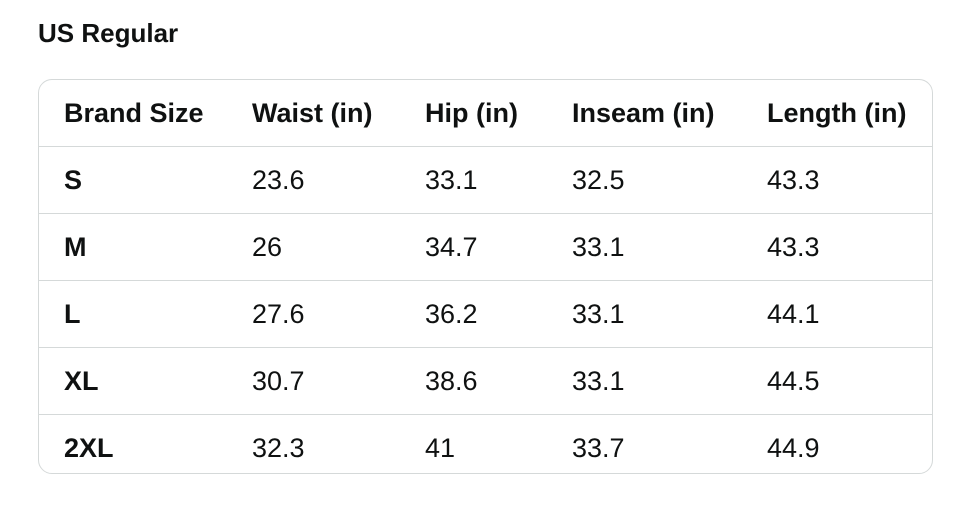  Describe the element at coordinates (313, 381) in the screenshot. I see `measurement-cell: 30.7` at that location.